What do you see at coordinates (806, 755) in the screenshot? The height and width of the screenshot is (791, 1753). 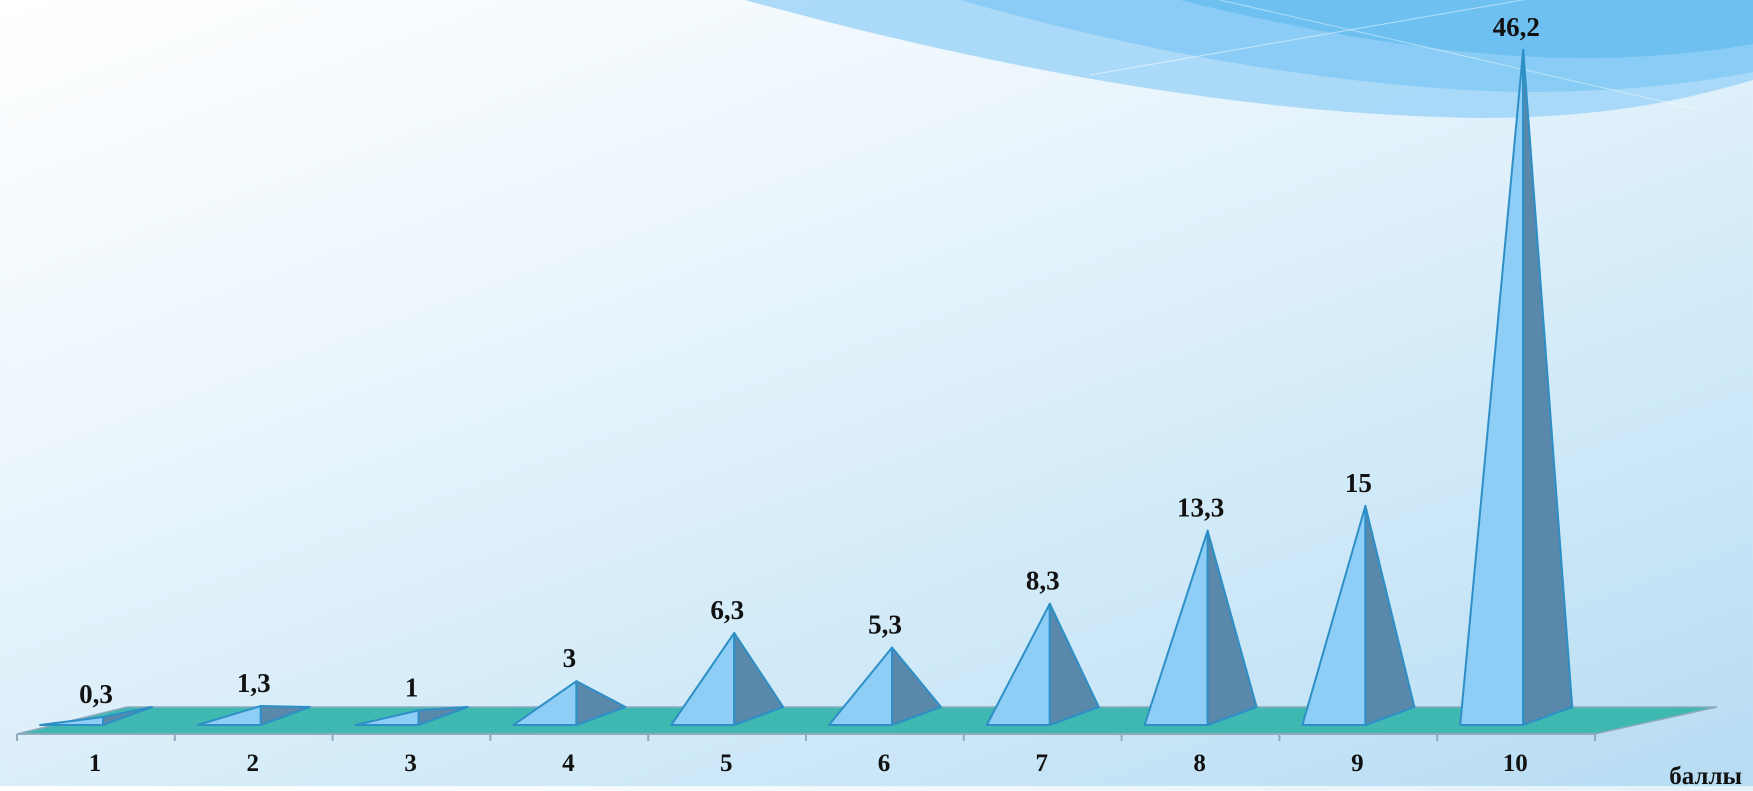 I see `x-axis: 1 2 3 4 5 6 7 8 9 10` at bounding box center [806, 755].